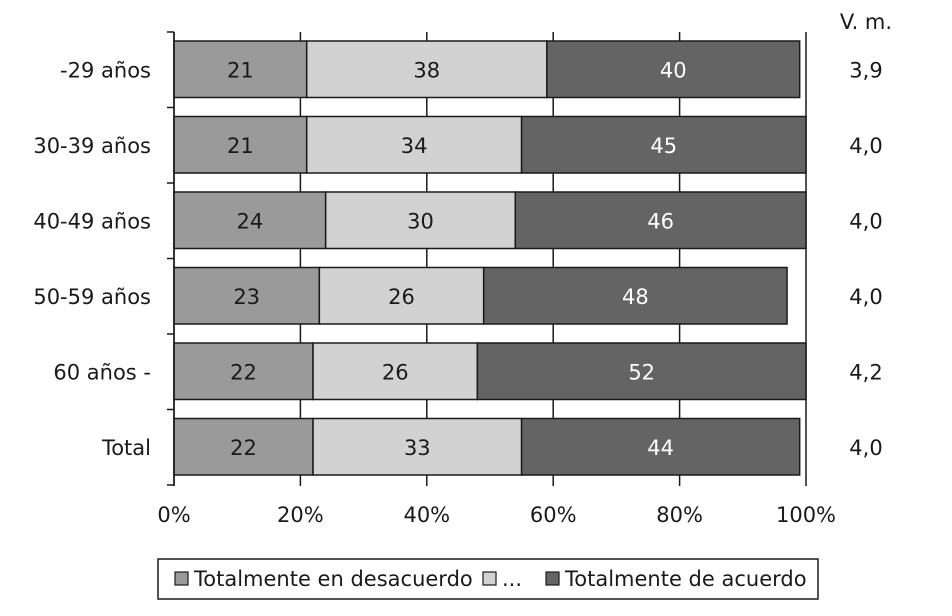  What do you see at coordinates (105, 70) in the screenshot?
I see `category-label: -29 años` at bounding box center [105, 70].